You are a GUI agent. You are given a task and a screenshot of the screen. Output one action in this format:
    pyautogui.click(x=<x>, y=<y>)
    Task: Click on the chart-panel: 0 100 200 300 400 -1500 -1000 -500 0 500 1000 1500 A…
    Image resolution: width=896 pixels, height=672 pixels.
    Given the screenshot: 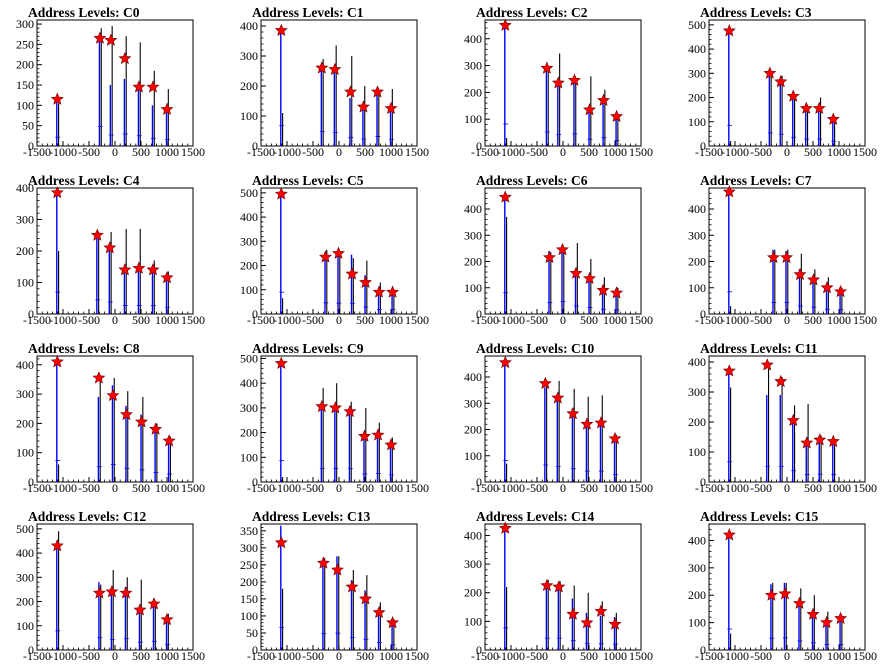 What is the action you would take?
    pyautogui.click(x=560, y=588)
    